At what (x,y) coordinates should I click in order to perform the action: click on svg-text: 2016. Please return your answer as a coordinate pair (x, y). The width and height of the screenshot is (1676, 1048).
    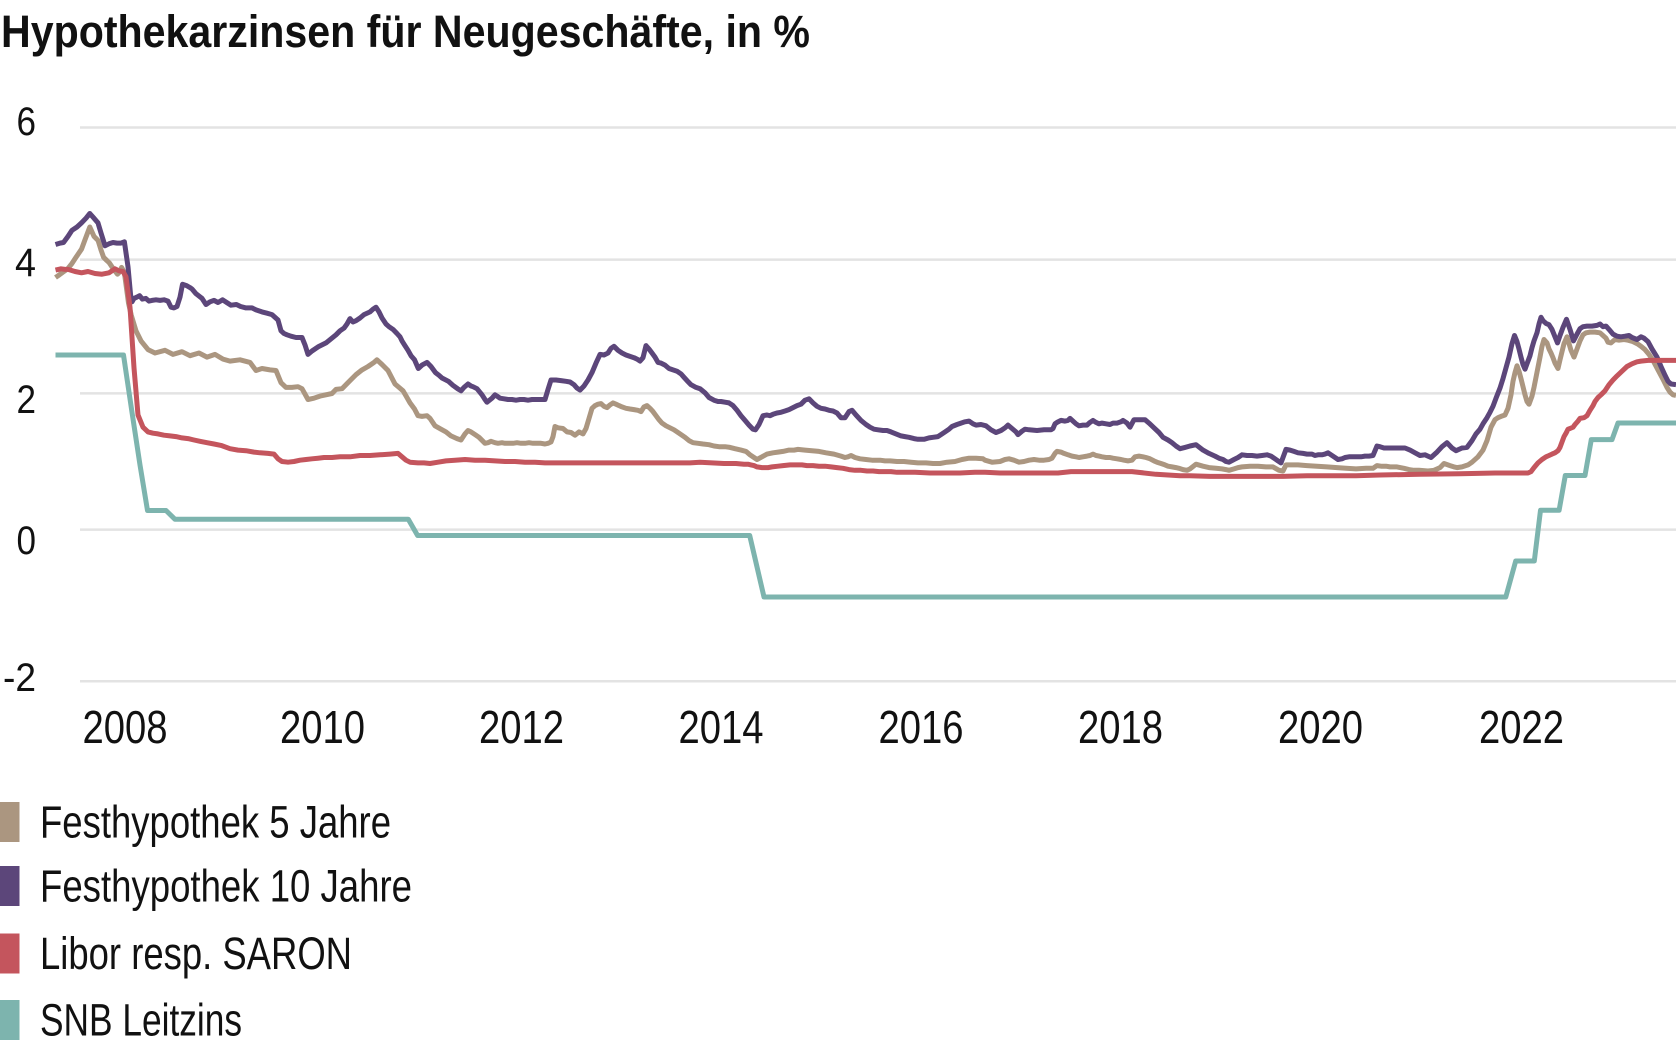
    Looking at the image, I should click on (921, 727).